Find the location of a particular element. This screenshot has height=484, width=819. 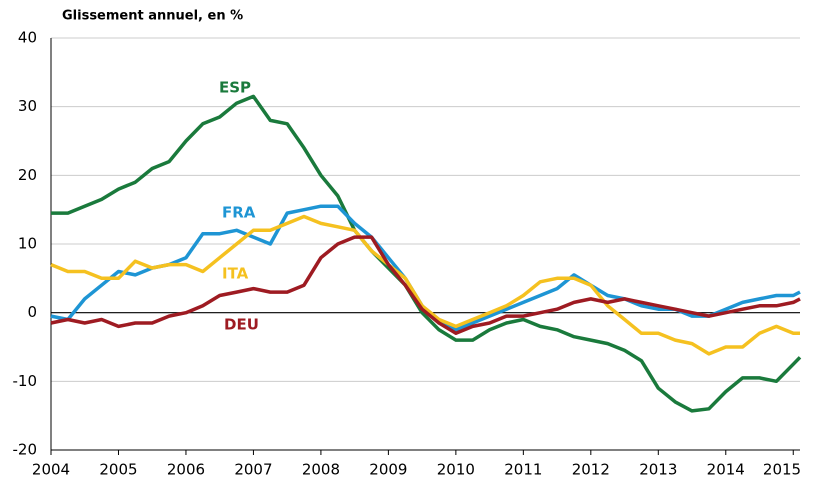

x-tick-label: 2006 is located at coordinates (186, 470).